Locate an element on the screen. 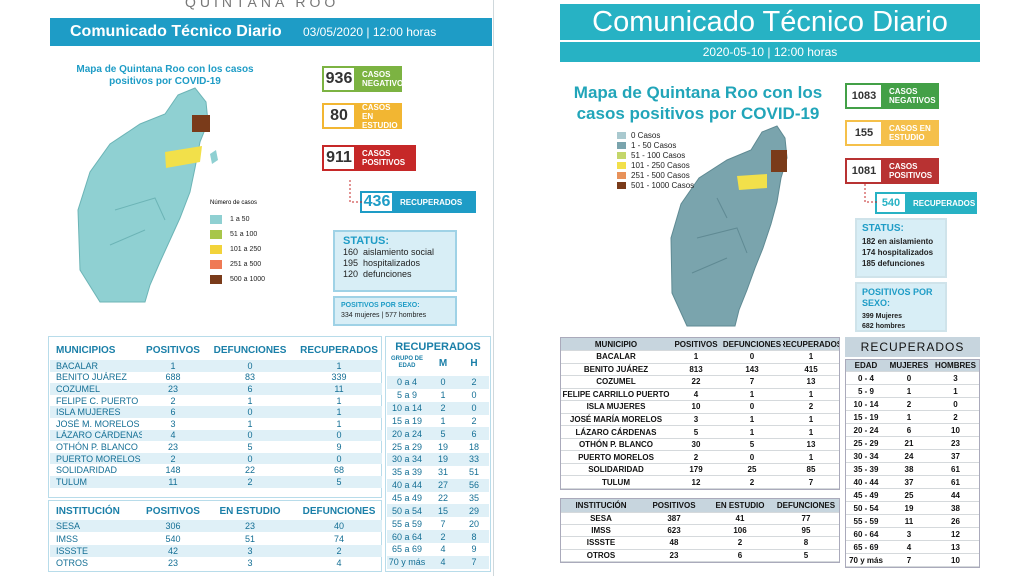  table-header-cell: INSTITUCIÓN is located at coordinates (88, 511).